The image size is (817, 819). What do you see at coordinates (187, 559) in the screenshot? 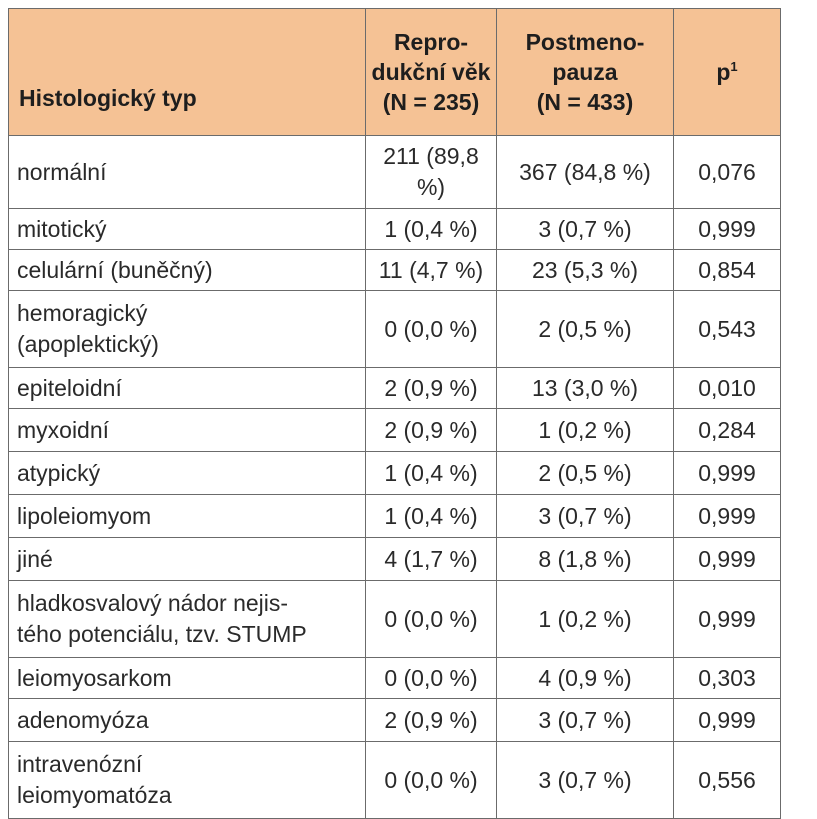
I see `row-name: jiné` at bounding box center [187, 559].